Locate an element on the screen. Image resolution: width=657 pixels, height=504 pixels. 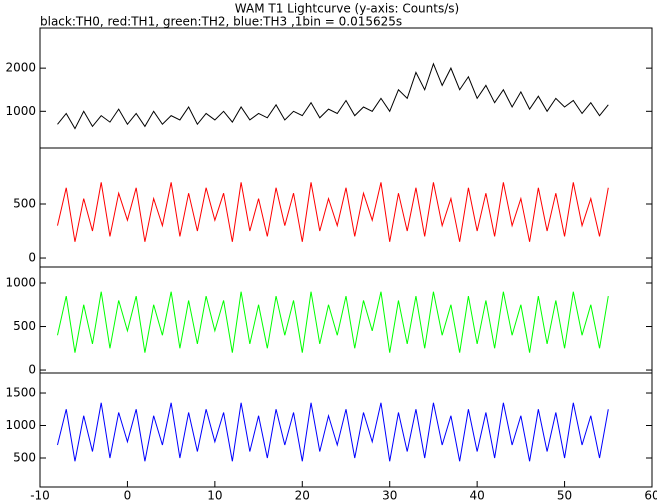
y-tick-label: 2000 is located at coordinates (20, 68).